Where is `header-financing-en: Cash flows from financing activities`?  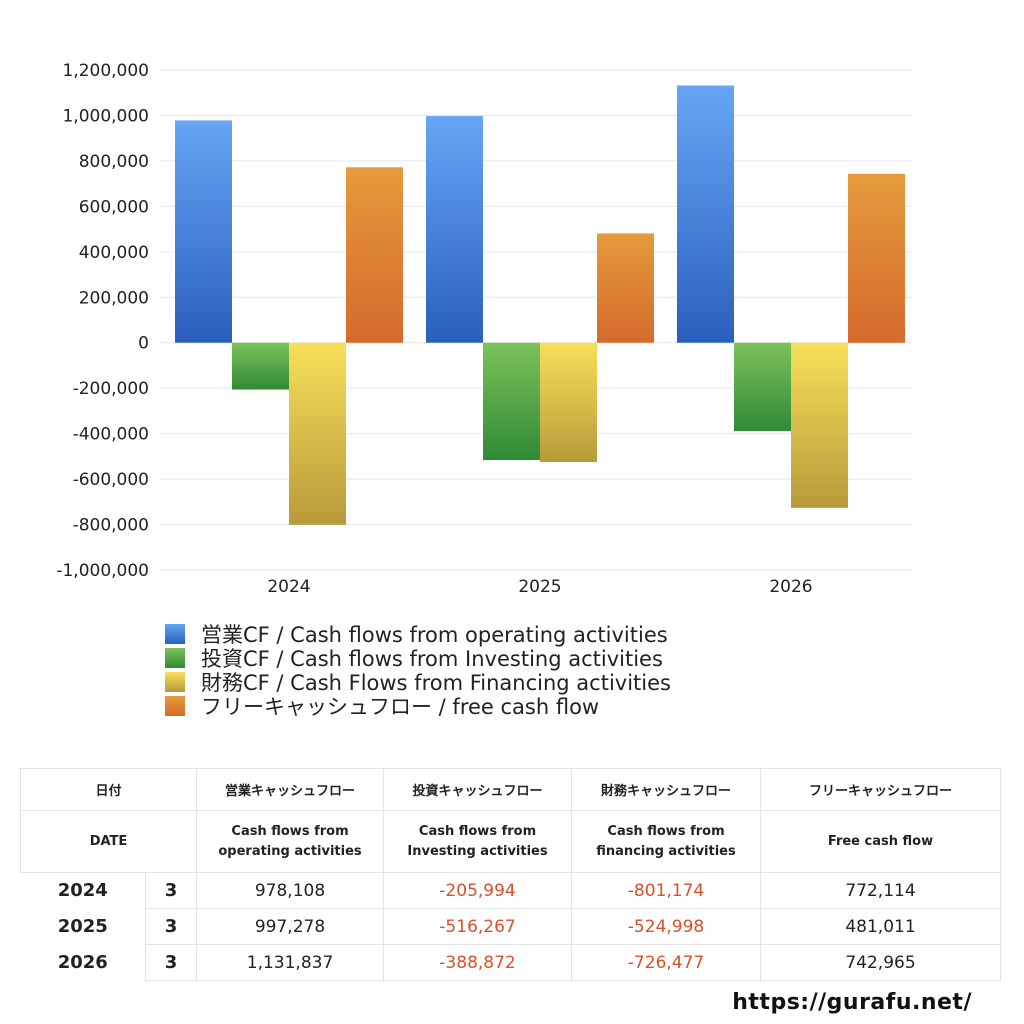 header-financing-en: Cash flows from financing activities is located at coordinates (666, 841).